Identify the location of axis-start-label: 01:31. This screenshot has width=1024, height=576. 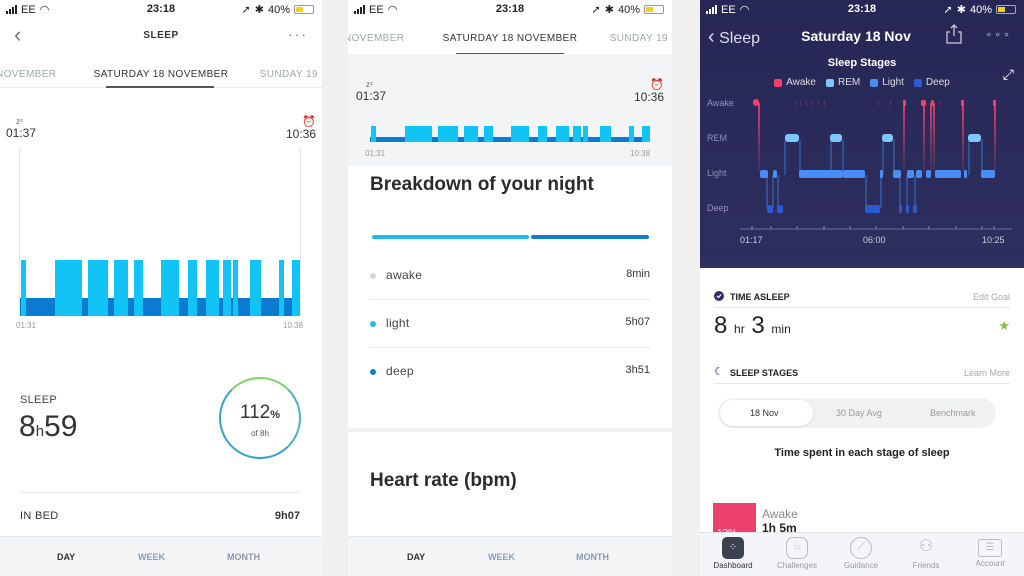
(26, 325).